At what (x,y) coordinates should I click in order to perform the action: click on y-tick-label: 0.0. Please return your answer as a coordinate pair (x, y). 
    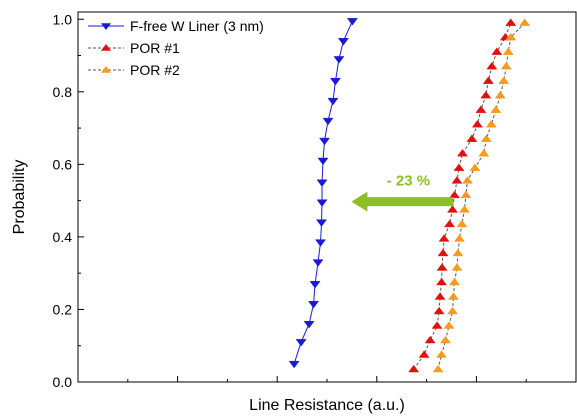
    Looking at the image, I should click on (63, 382).